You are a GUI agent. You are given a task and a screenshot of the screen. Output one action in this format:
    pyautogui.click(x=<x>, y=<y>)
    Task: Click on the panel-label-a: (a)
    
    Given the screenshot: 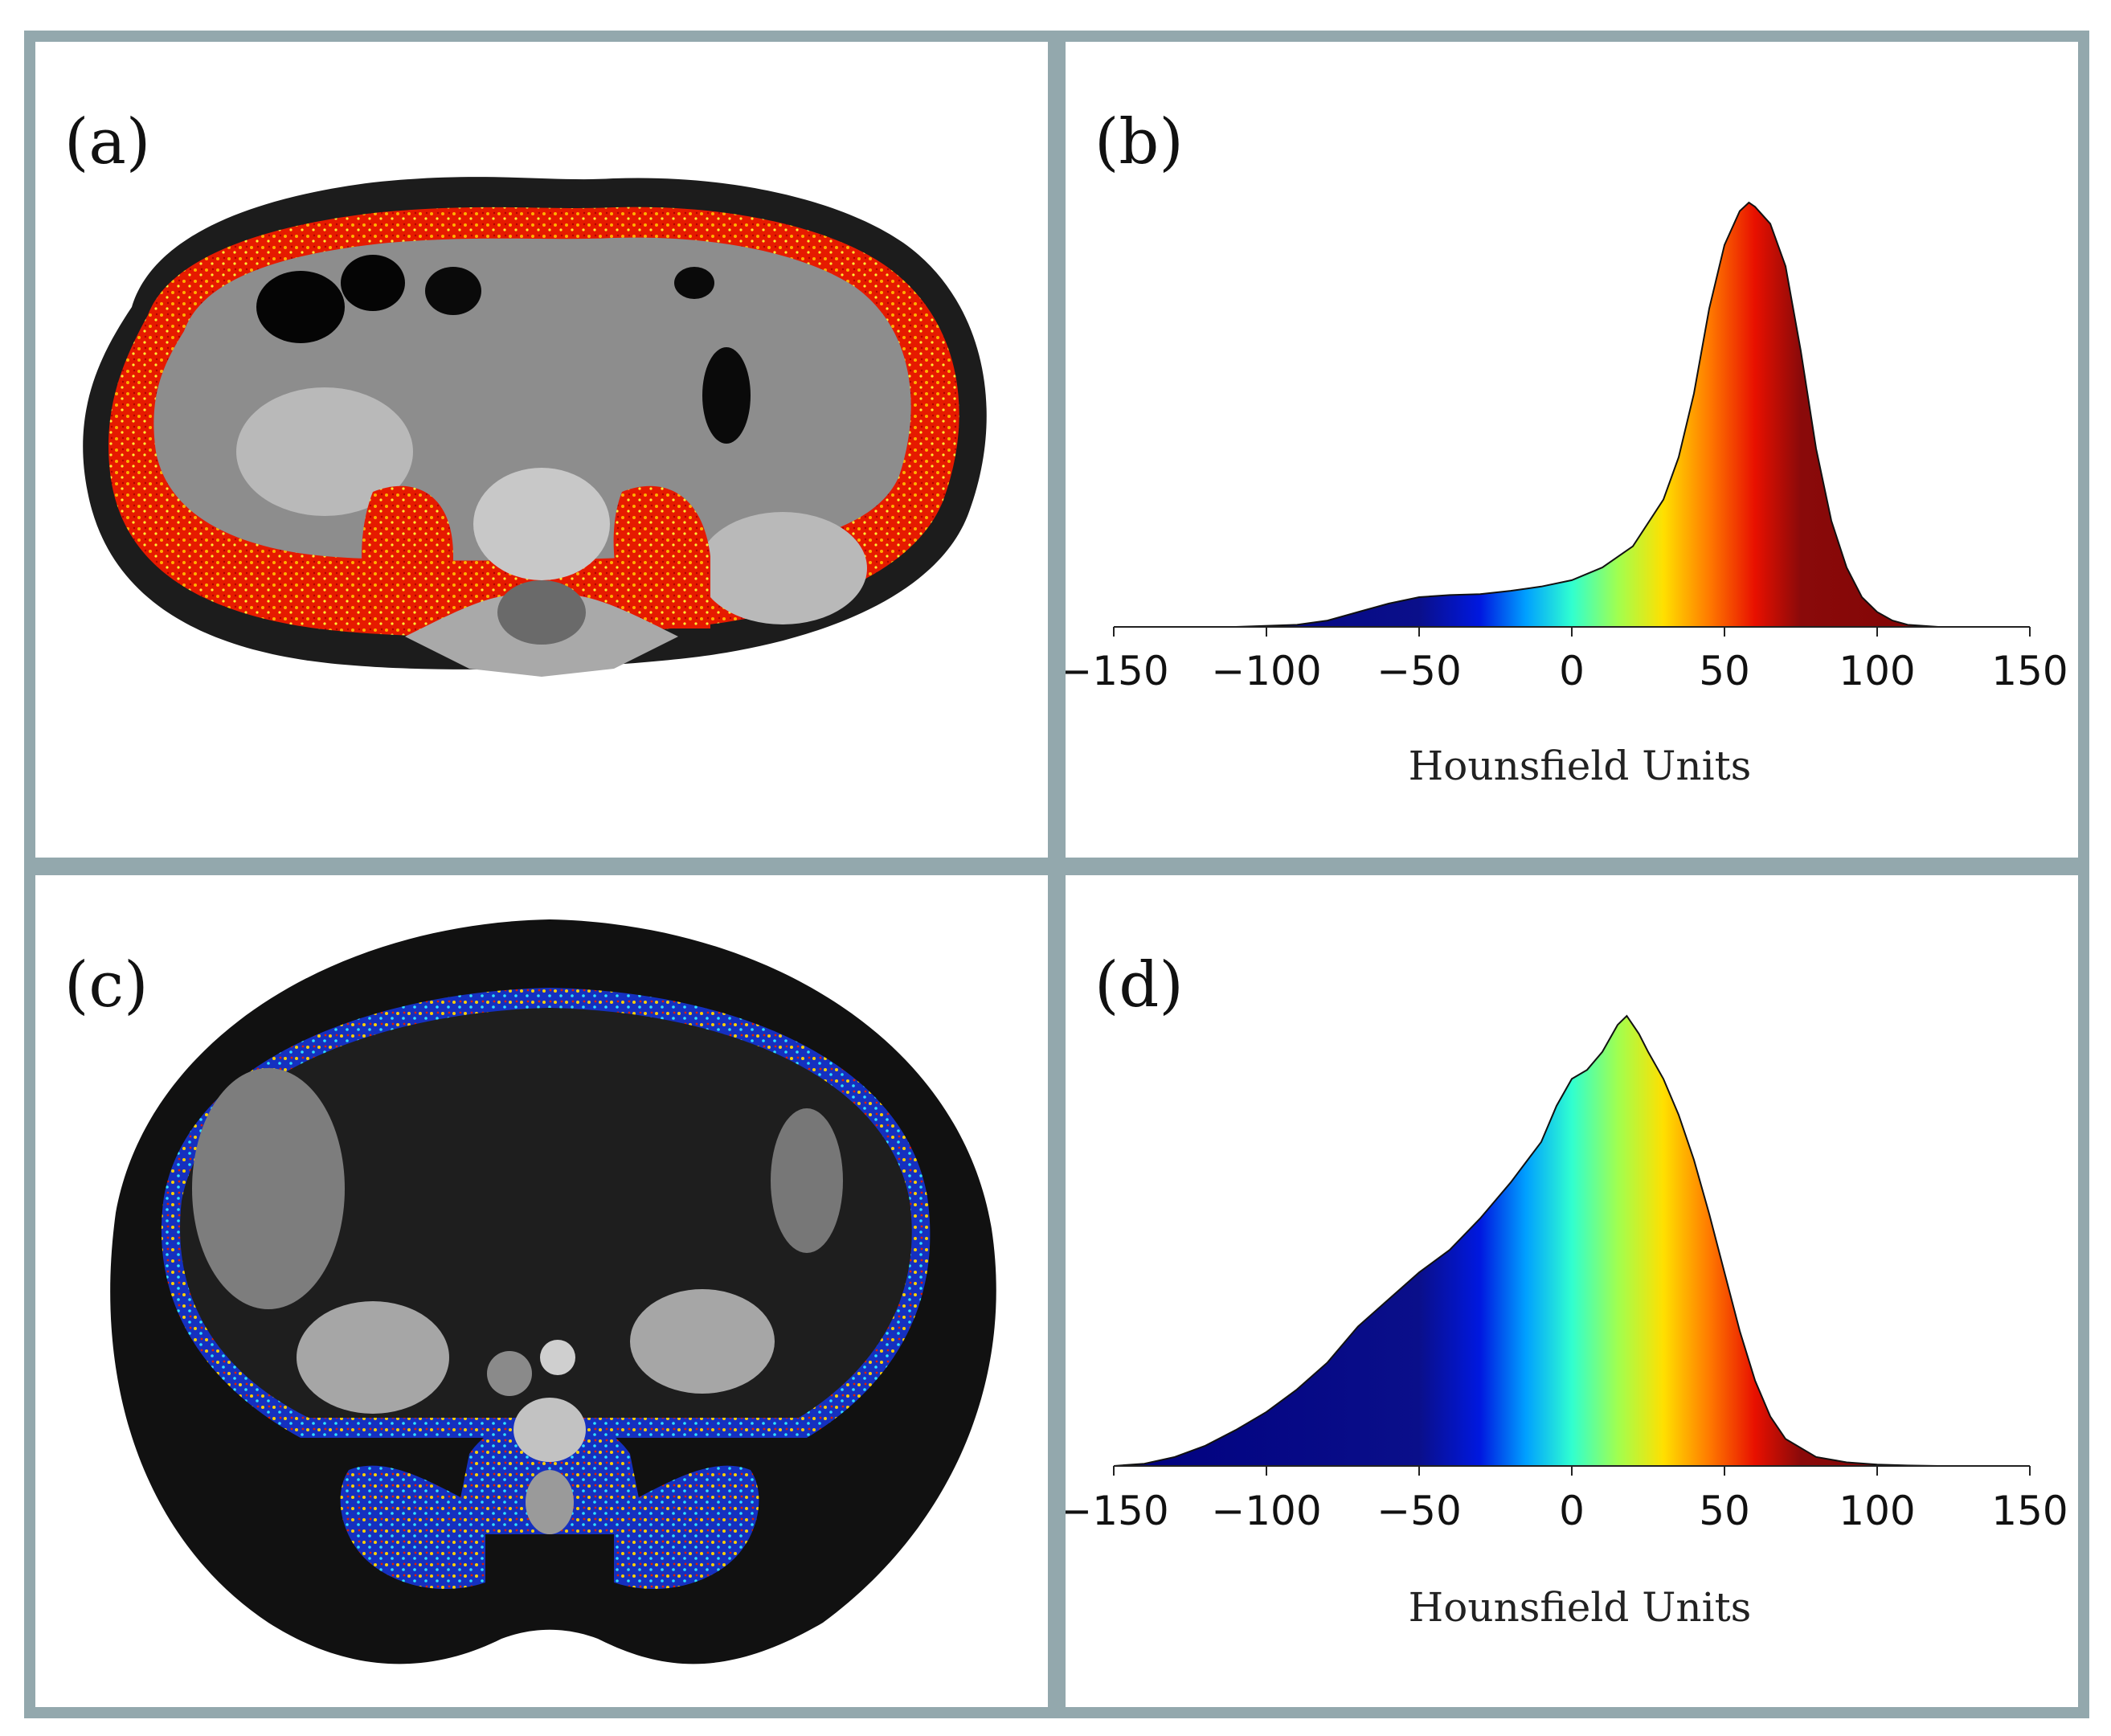 What is the action you would take?
    pyautogui.click(x=107, y=142)
    